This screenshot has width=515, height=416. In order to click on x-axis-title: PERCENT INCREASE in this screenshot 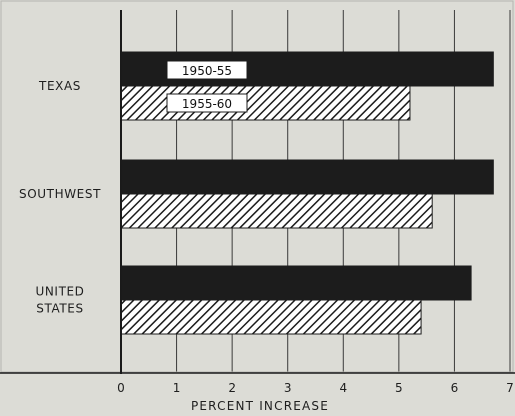, I will do `click(260, 405)`.